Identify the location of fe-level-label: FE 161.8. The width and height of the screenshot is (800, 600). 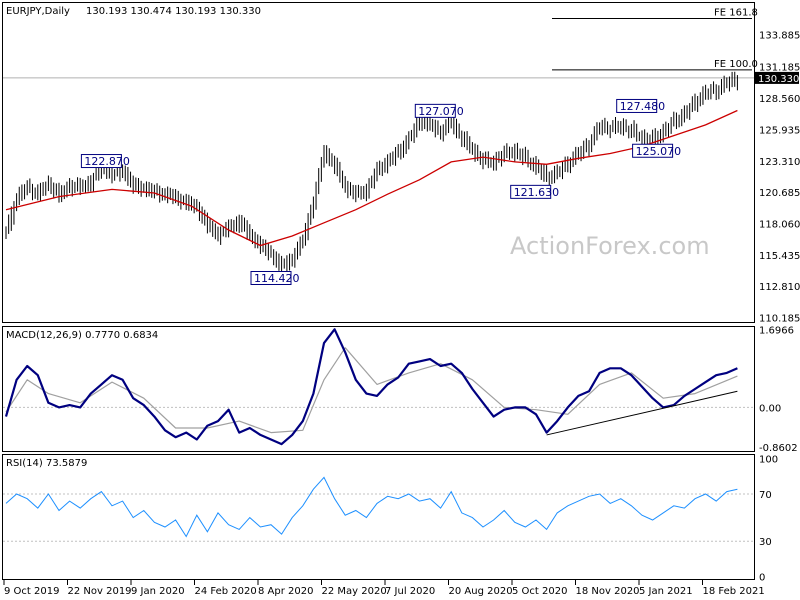
(736, 13).